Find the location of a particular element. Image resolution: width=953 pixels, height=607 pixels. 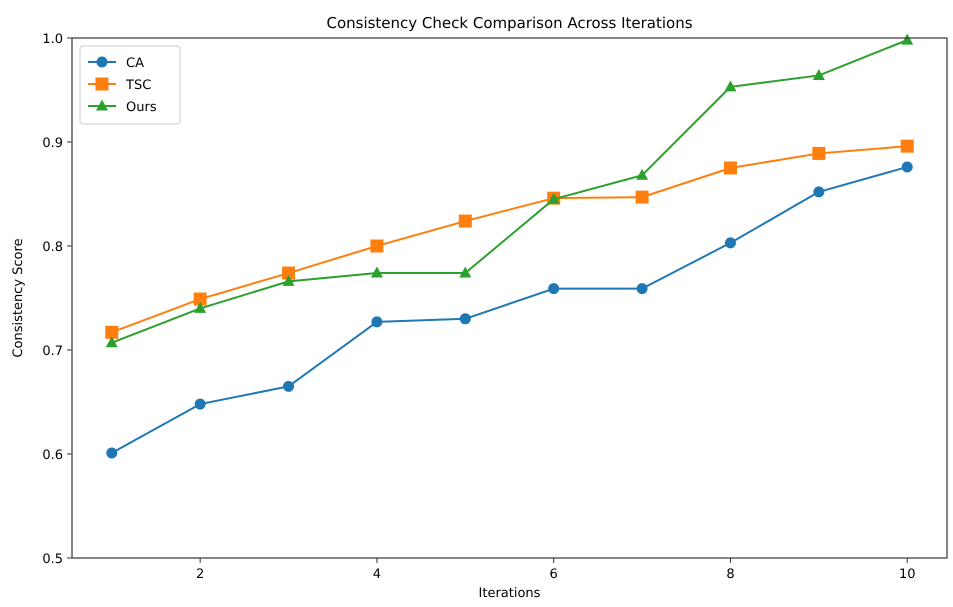

x-axis-title: Iterations is located at coordinates (509, 593).